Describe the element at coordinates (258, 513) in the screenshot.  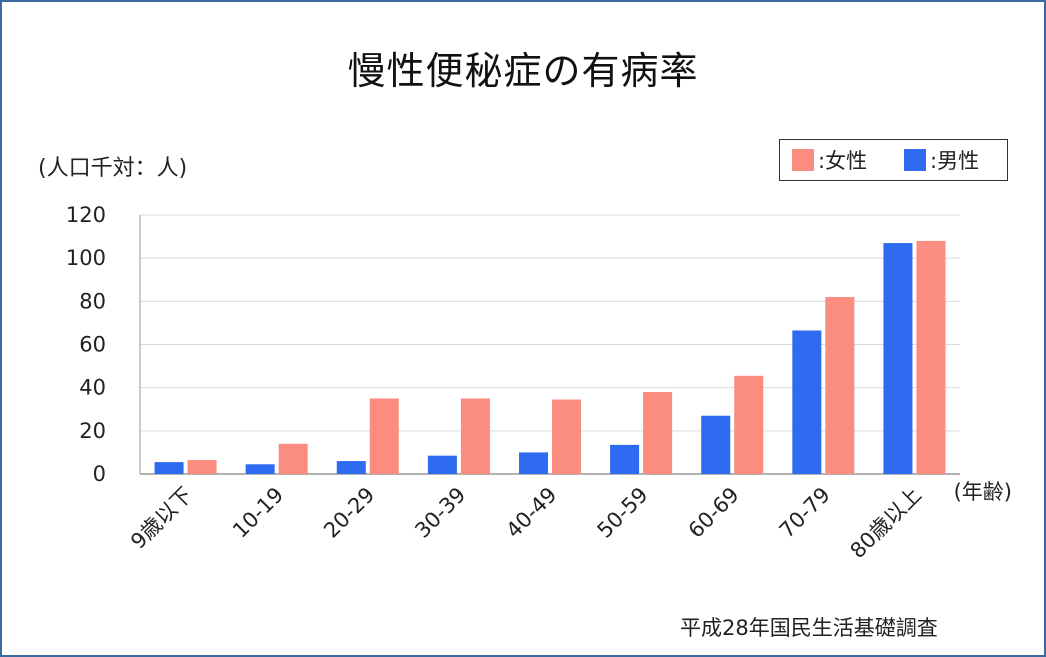
I see `x-category-label: 10-19` at that location.